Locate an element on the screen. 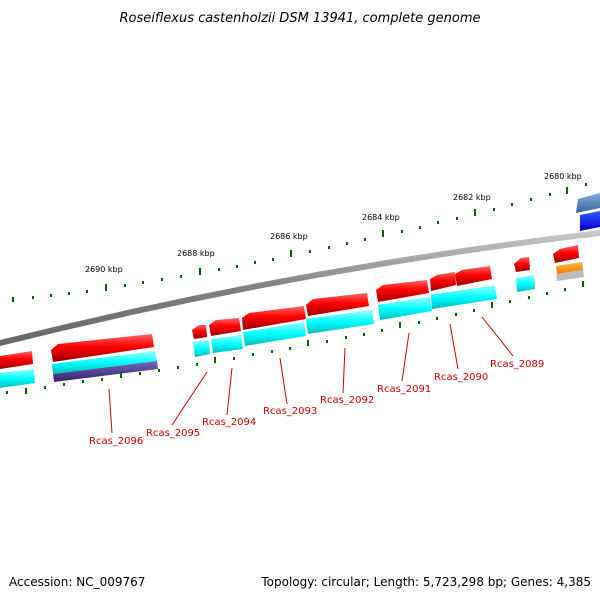 The width and height of the screenshot is (600, 600). gray-feature is located at coordinates (570, 275).